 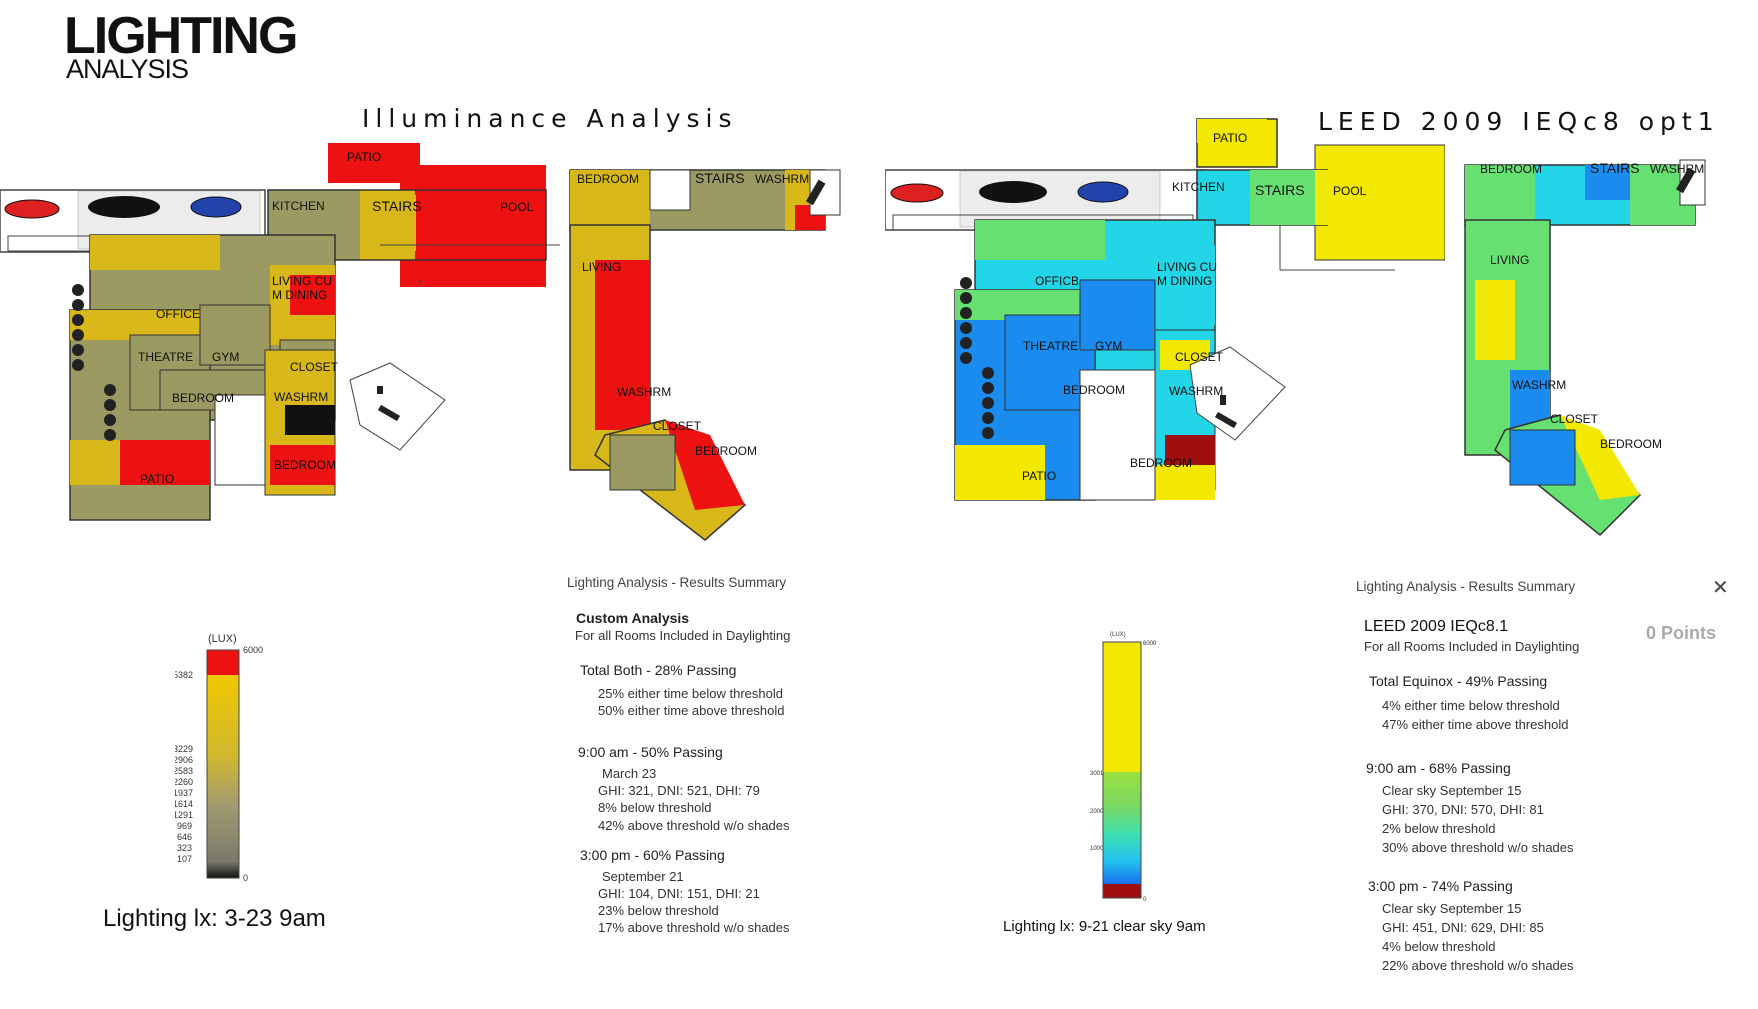 What do you see at coordinates (1122, 891) in the screenshot?
I see `legend-band-darkred` at bounding box center [1122, 891].